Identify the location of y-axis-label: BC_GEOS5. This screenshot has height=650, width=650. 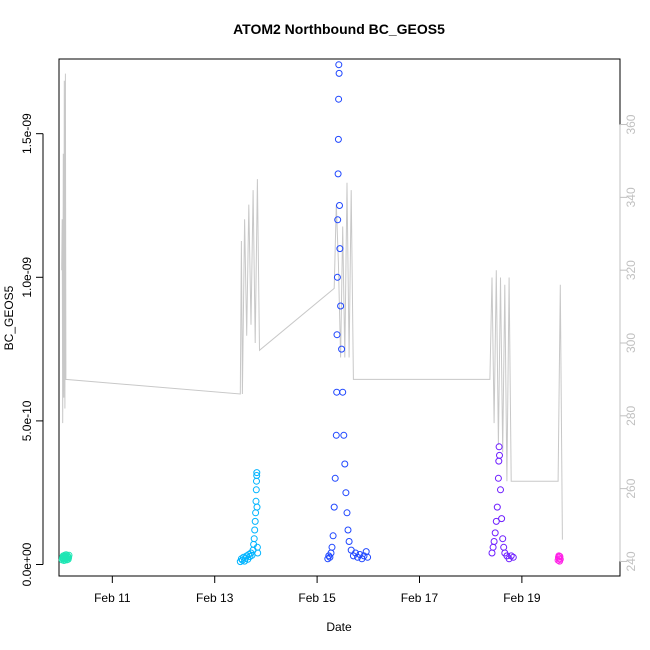
(9, 317).